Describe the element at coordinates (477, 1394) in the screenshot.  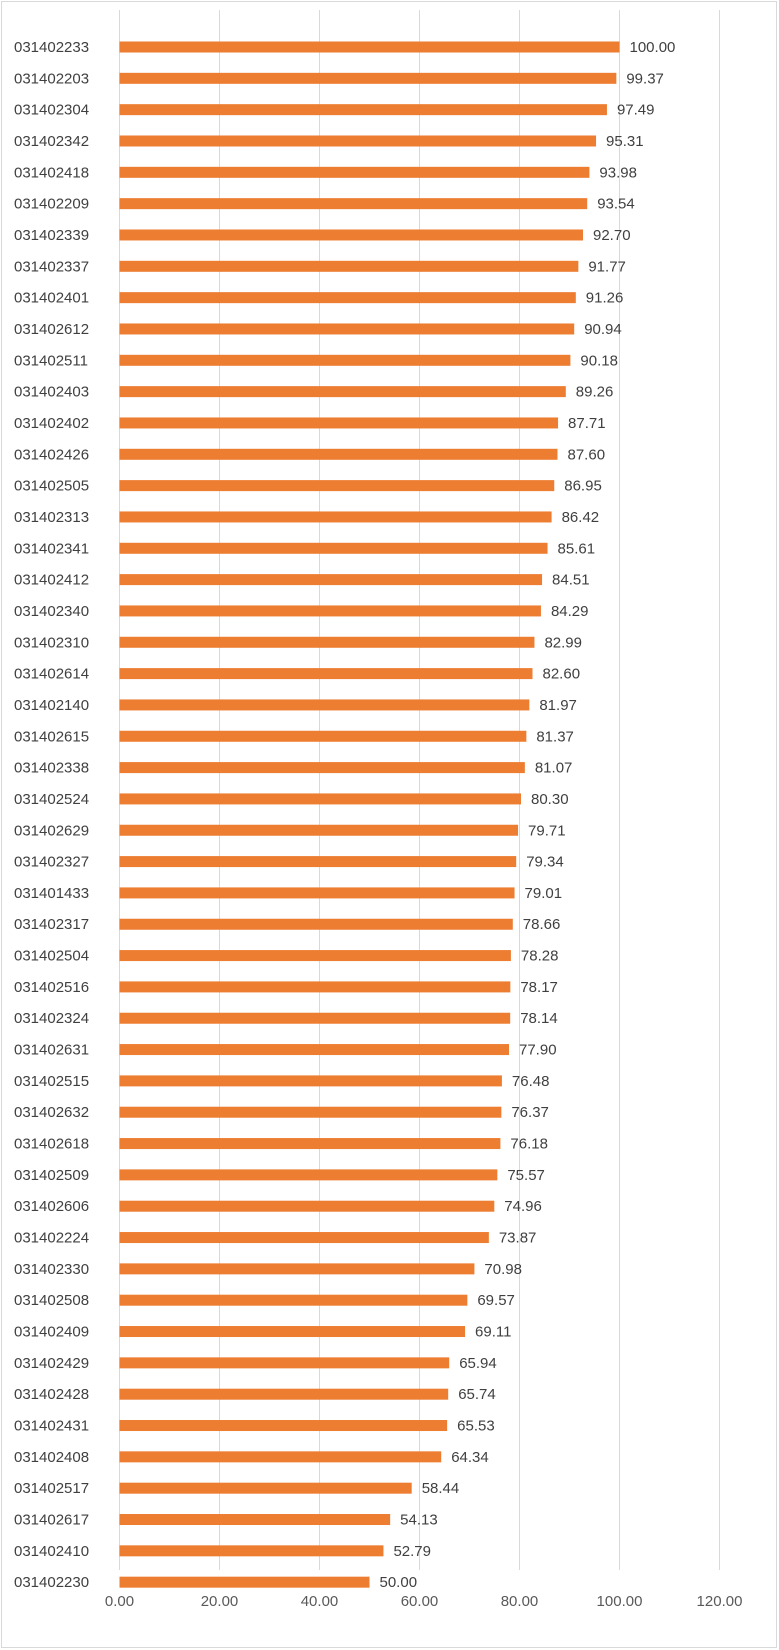
I see `data-label: 65.74` at that location.